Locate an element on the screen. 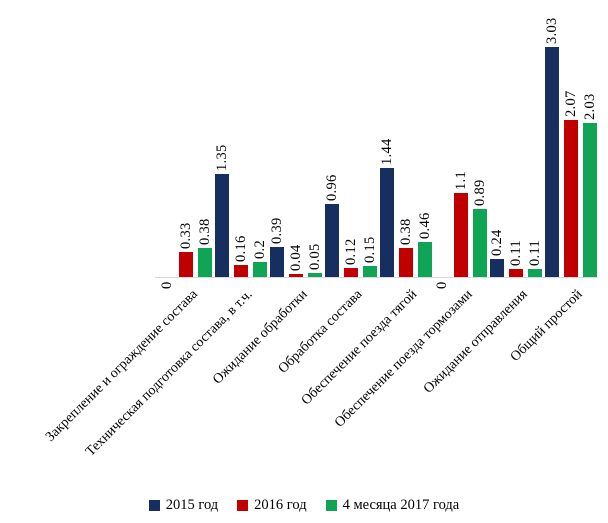 The height and width of the screenshot is (523, 608). bar-series1-cat4 is located at coordinates (332, 240).